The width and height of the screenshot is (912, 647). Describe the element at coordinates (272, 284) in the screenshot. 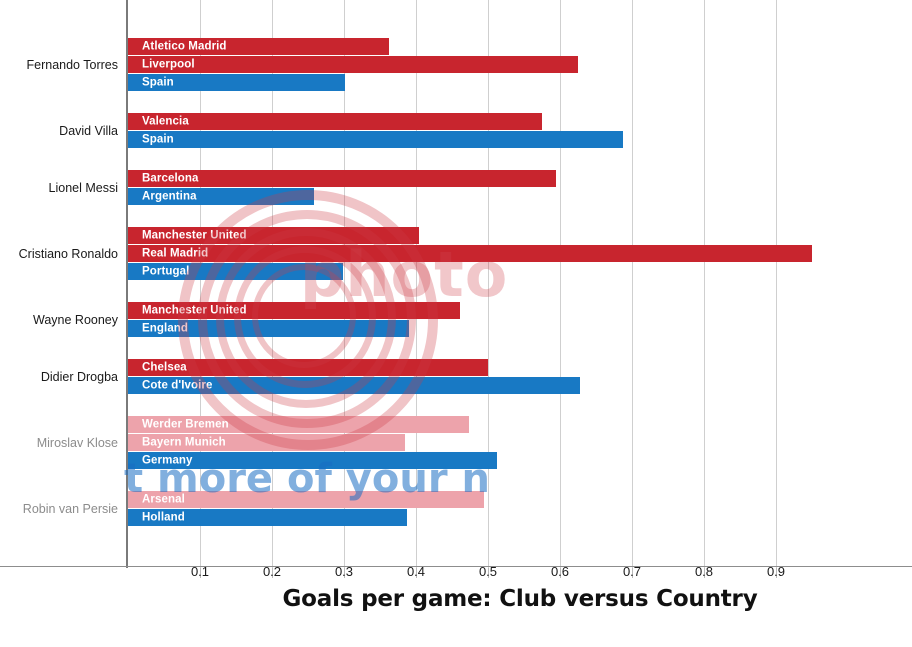

I see `gridline-0.2` at that location.